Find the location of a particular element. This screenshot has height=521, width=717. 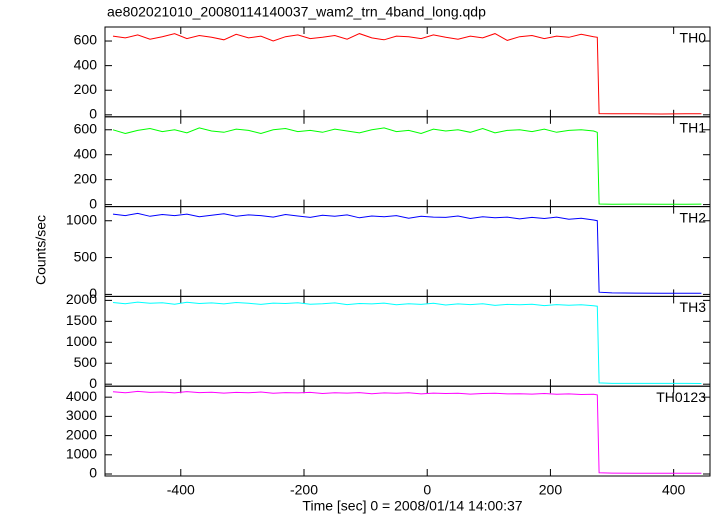

y-axis-label: Counts/sec is located at coordinates (41, 250).